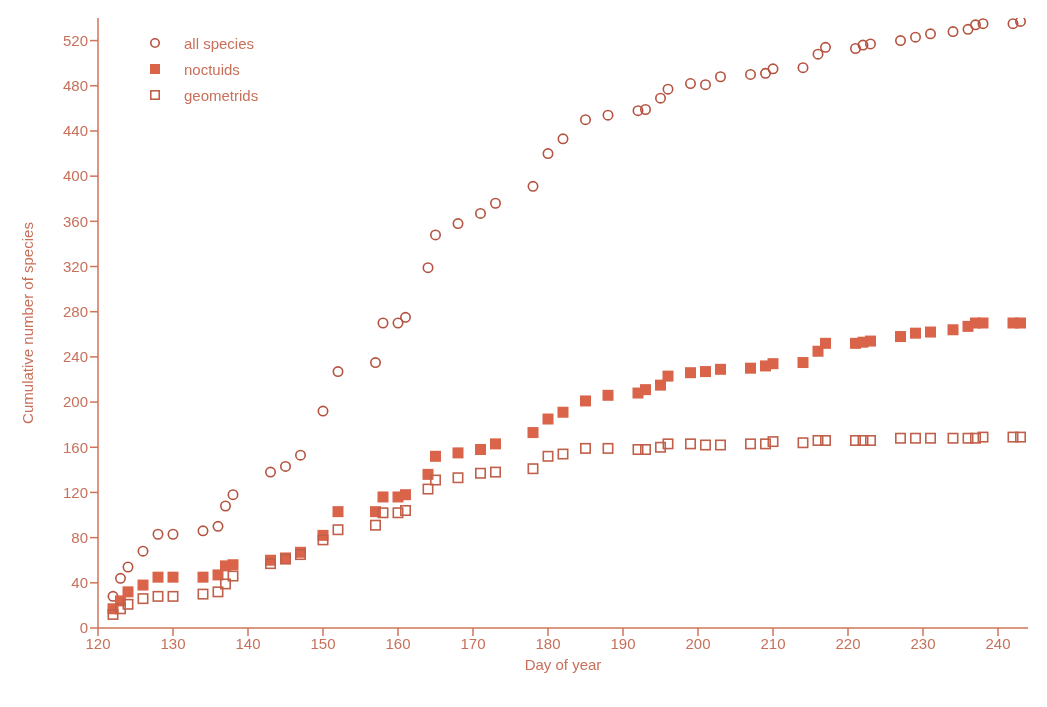  I want to click on x-tick-label: 140, so click(248, 643).